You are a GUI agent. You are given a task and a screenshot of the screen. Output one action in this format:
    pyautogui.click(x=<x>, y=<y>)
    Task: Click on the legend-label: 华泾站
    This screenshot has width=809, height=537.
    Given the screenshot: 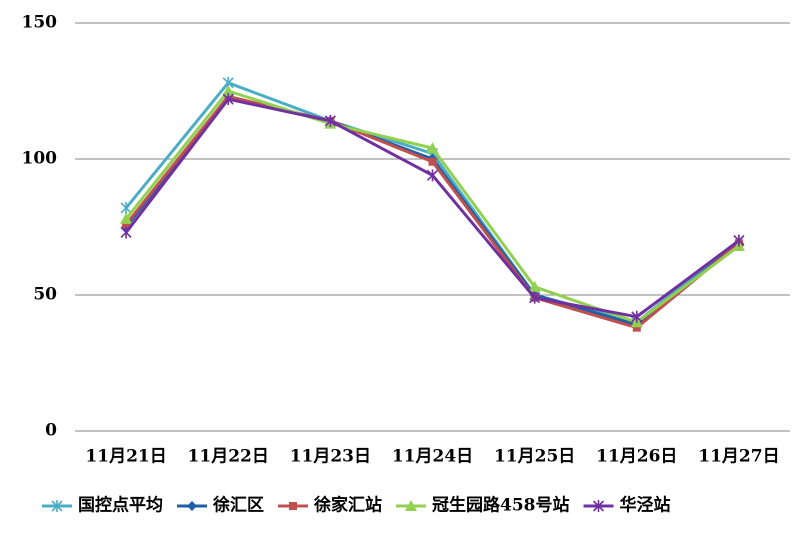 What is the action you would take?
    pyautogui.click(x=645, y=505)
    